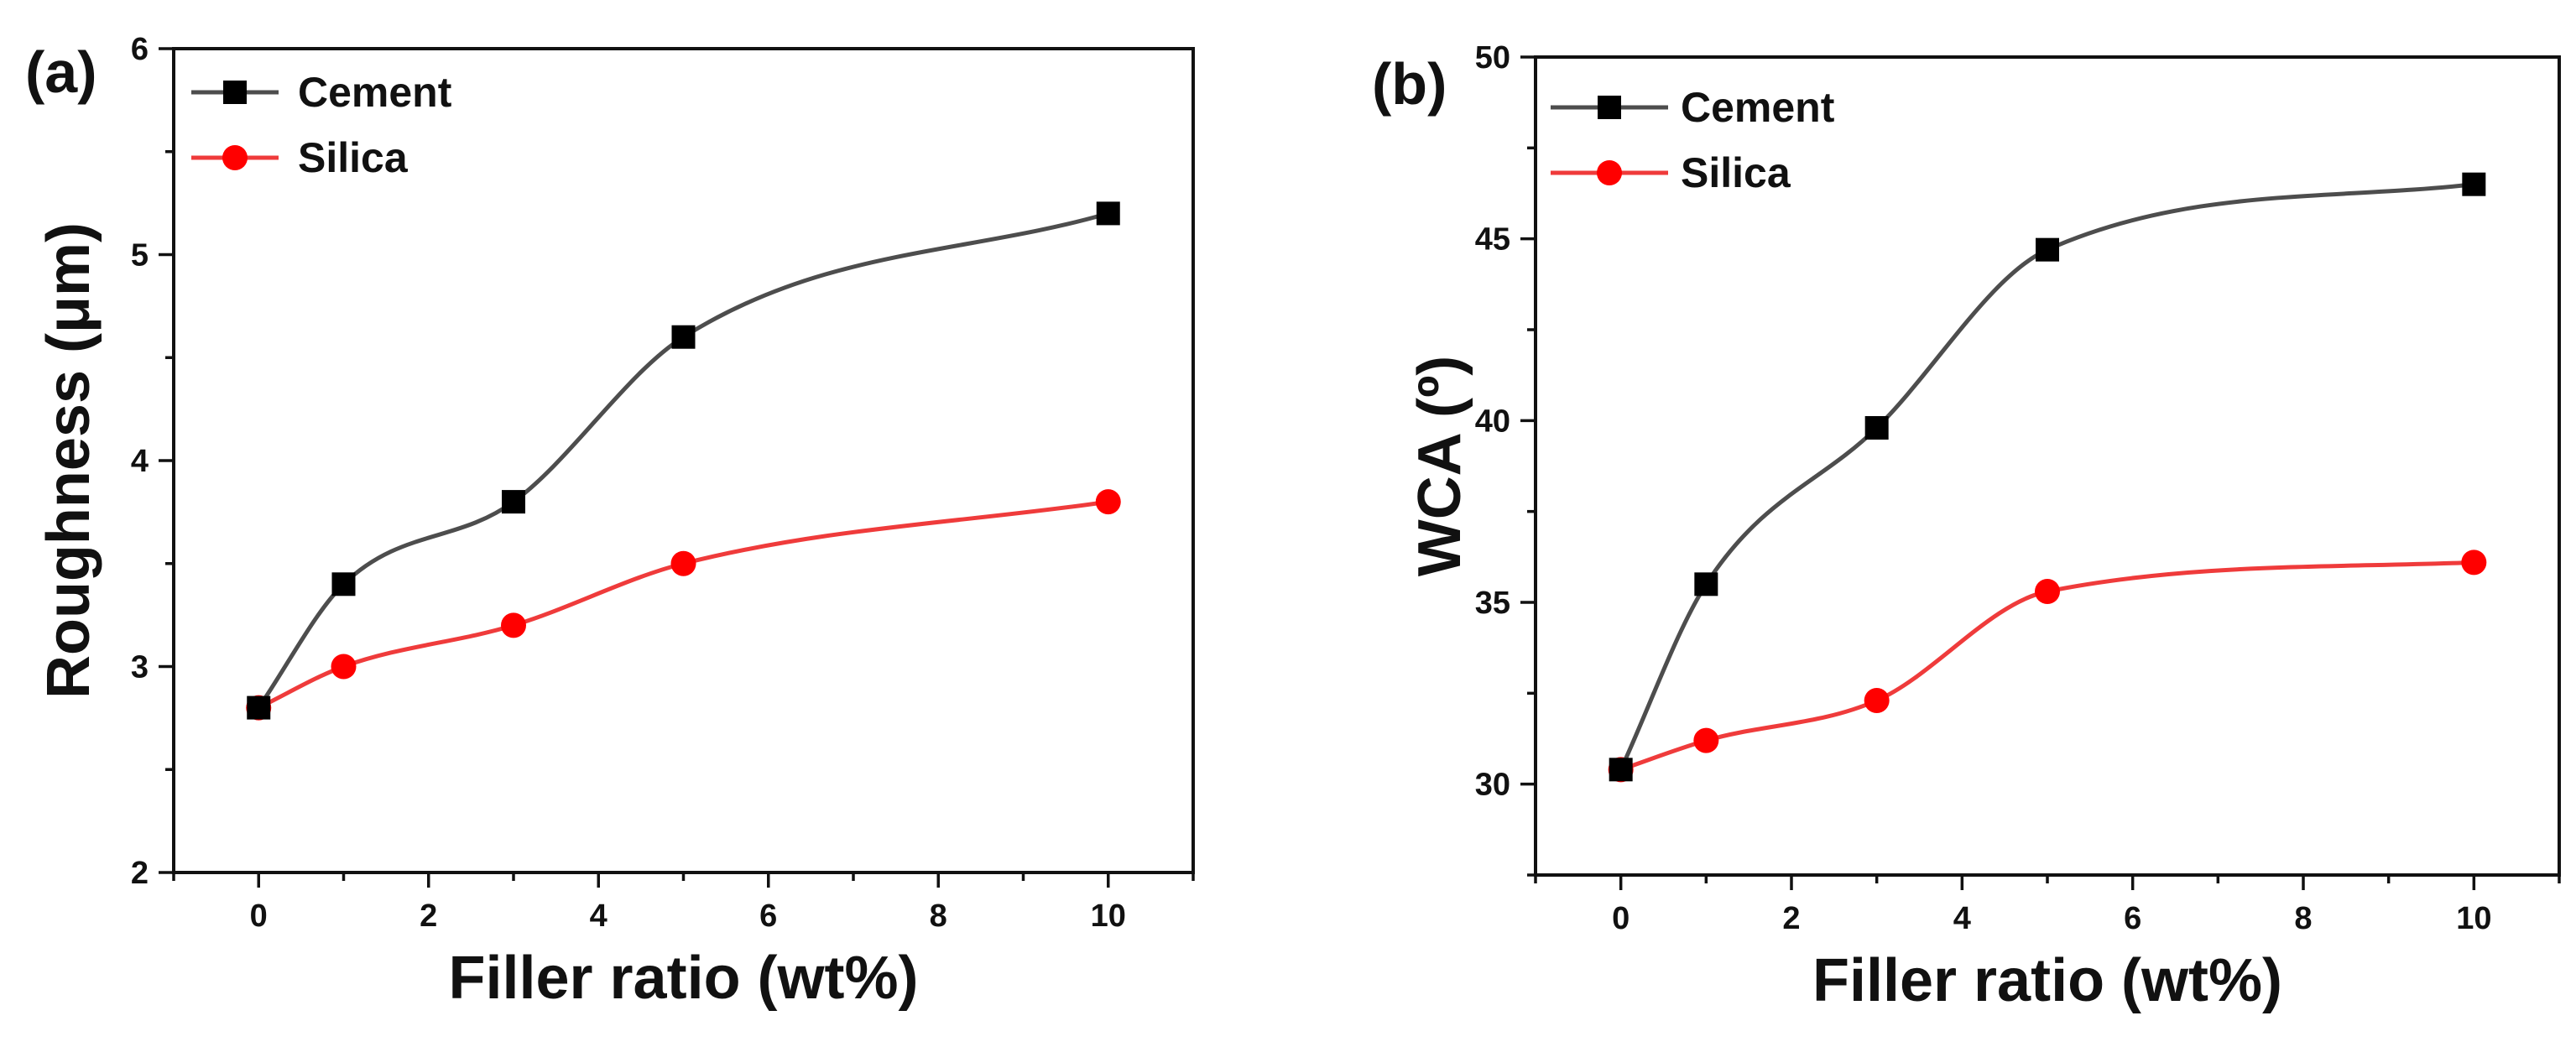 The width and height of the screenshot is (2576, 1047). I want to click on panel-b-x-axis-title: Filler ratio (wt%), so click(2047, 981).